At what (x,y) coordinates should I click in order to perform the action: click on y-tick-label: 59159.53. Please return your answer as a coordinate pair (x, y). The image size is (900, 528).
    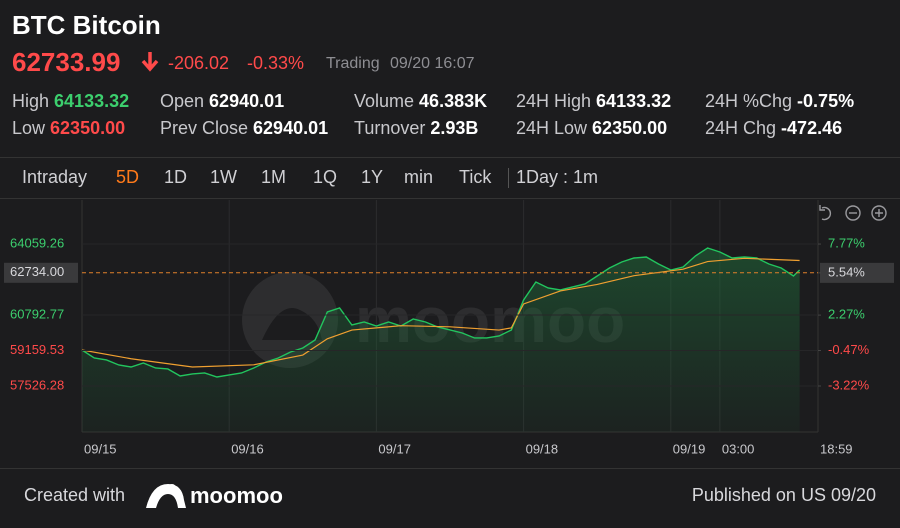
    Looking at the image, I should click on (37, 349).